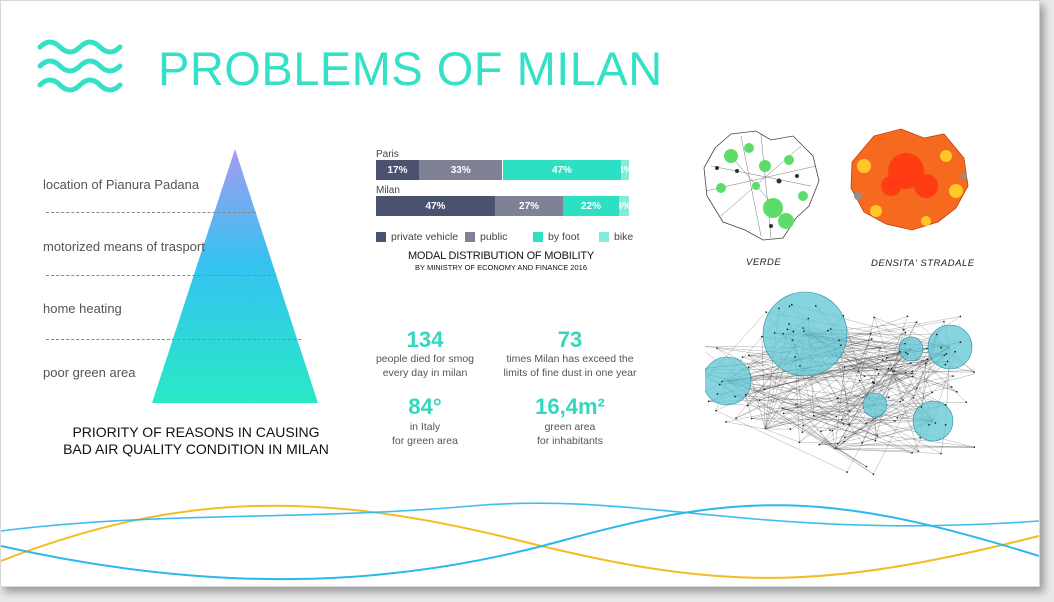  I want to click on reason-3: home heating, so click(82, 308).